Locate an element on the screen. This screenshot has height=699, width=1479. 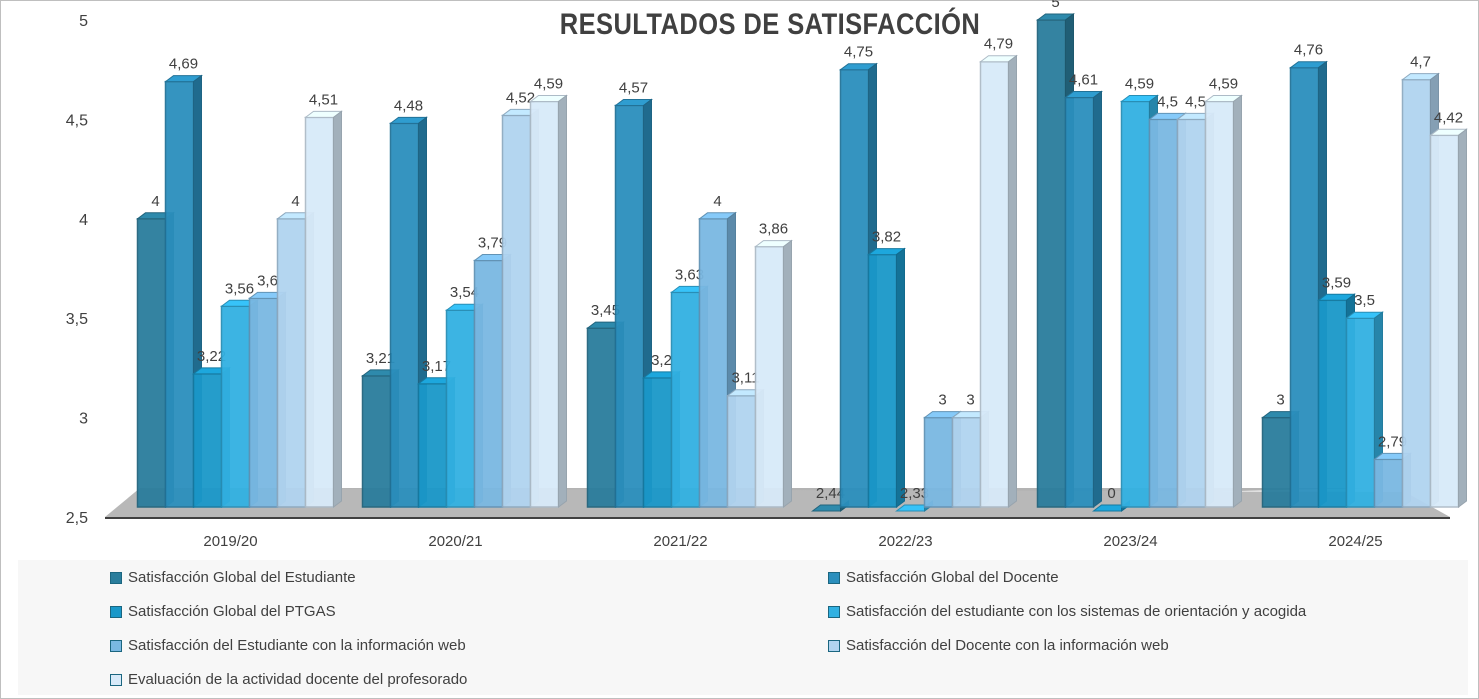
legend-item: Satisfacción Global del PTGAS is located at coordinates (223, 611).